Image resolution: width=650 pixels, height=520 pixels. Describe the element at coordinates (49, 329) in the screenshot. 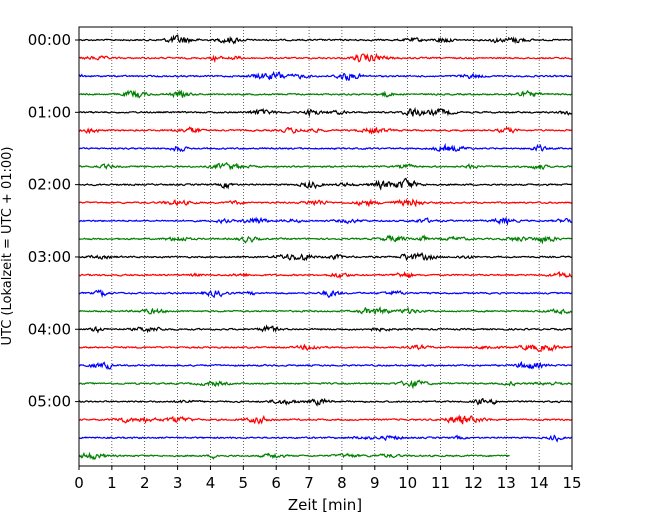

I see `y-tick-label: 04:00` at that location.